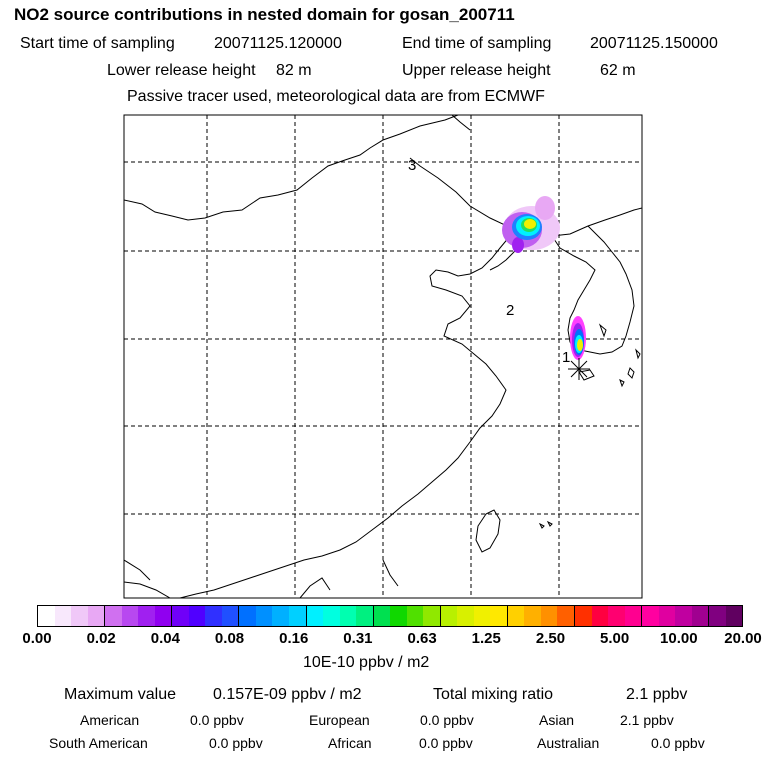 This screenshot has width=768, height=768. I want to click on total-mixing-label: Total mixing ratio, so click(493, 694).